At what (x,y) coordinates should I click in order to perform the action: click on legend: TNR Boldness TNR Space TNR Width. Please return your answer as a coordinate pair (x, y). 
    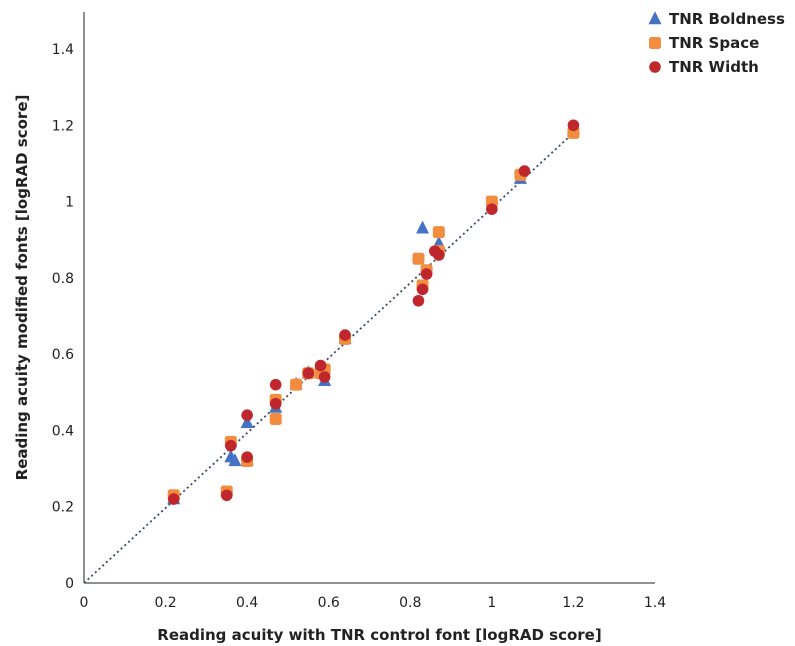
    Looking at the image, I should click on (716, 43).